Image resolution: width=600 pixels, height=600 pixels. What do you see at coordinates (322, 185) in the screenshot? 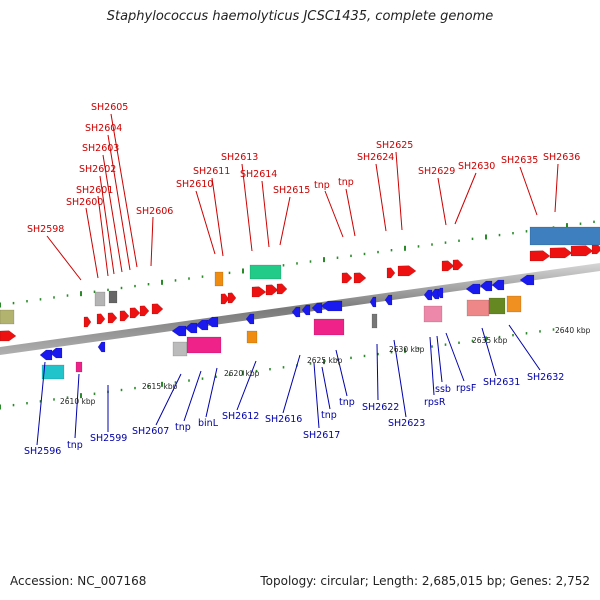
I see `gene-label-top: tnp` at bounding box center [322, 185].